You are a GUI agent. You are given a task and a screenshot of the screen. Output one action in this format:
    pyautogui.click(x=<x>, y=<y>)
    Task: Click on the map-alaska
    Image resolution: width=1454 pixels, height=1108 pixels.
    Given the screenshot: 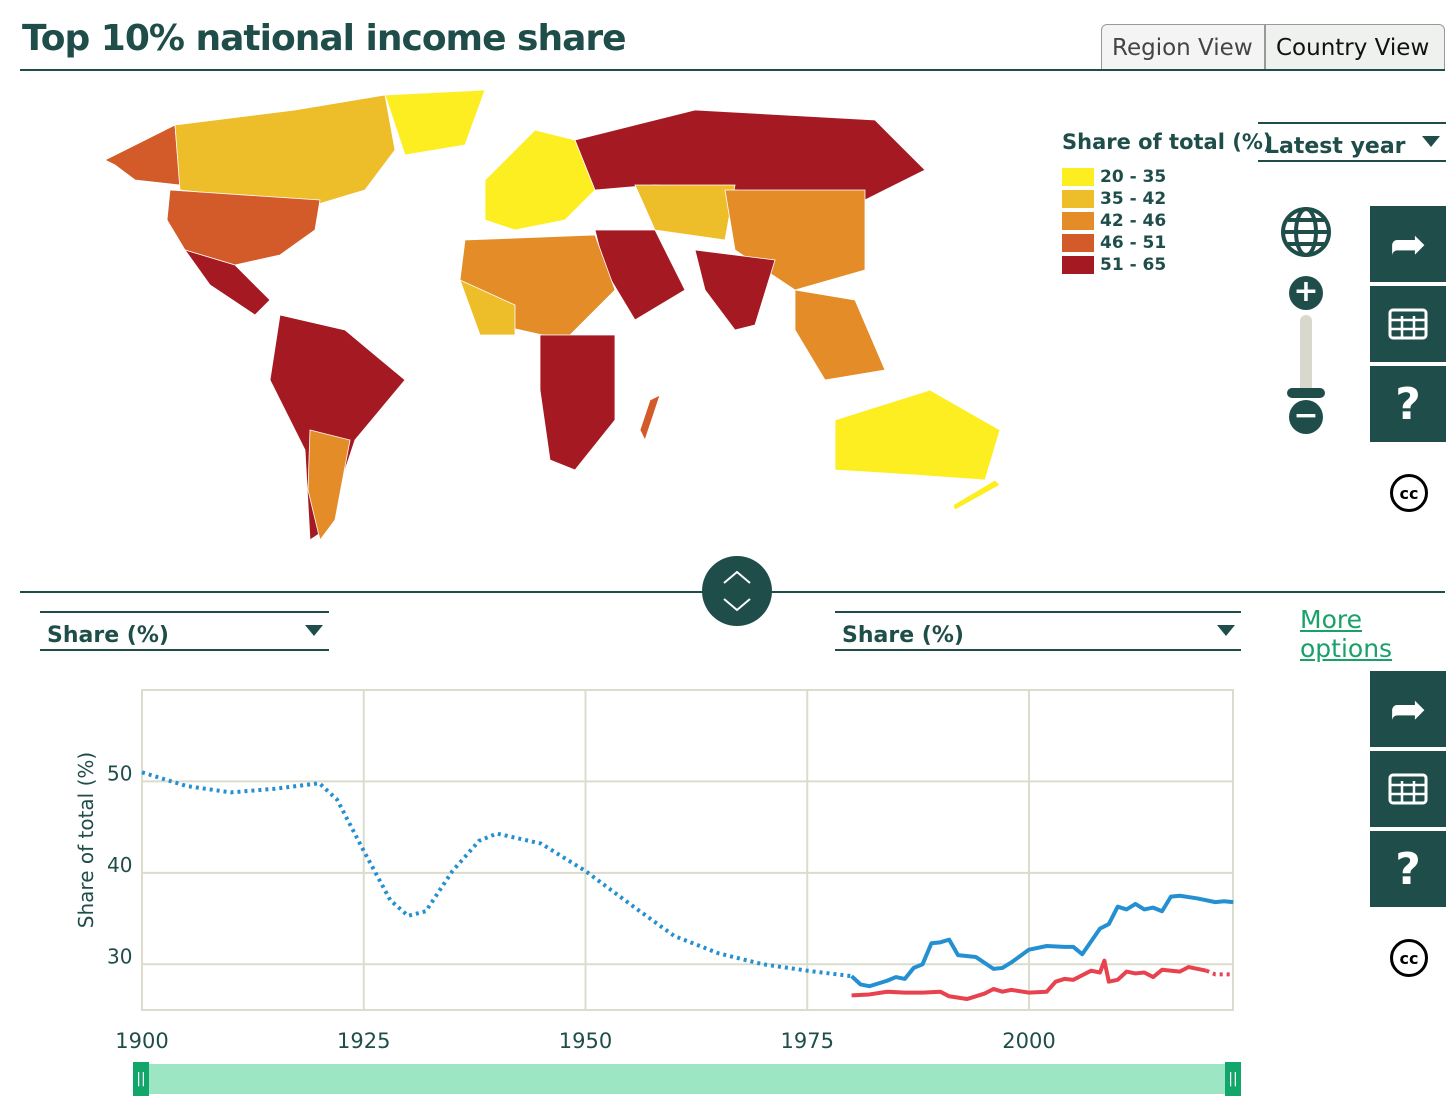 What is the action you would take?
    pyautogui.click(x=142, y=155)
    